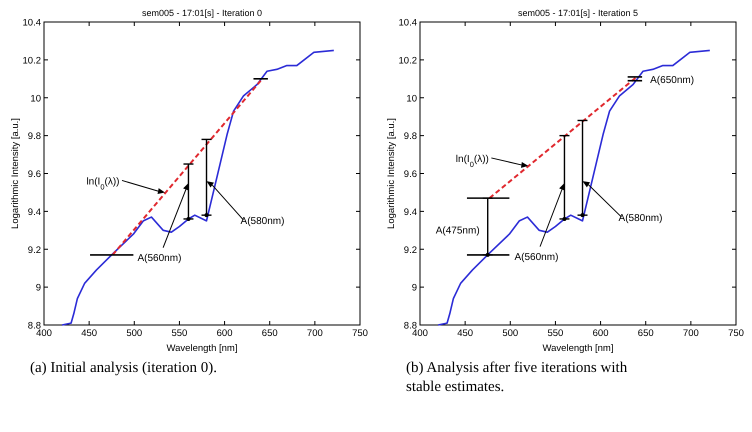 This screenshot has width=752, height=432. I want to click on annotation: A(475nm), so click(458, 231).